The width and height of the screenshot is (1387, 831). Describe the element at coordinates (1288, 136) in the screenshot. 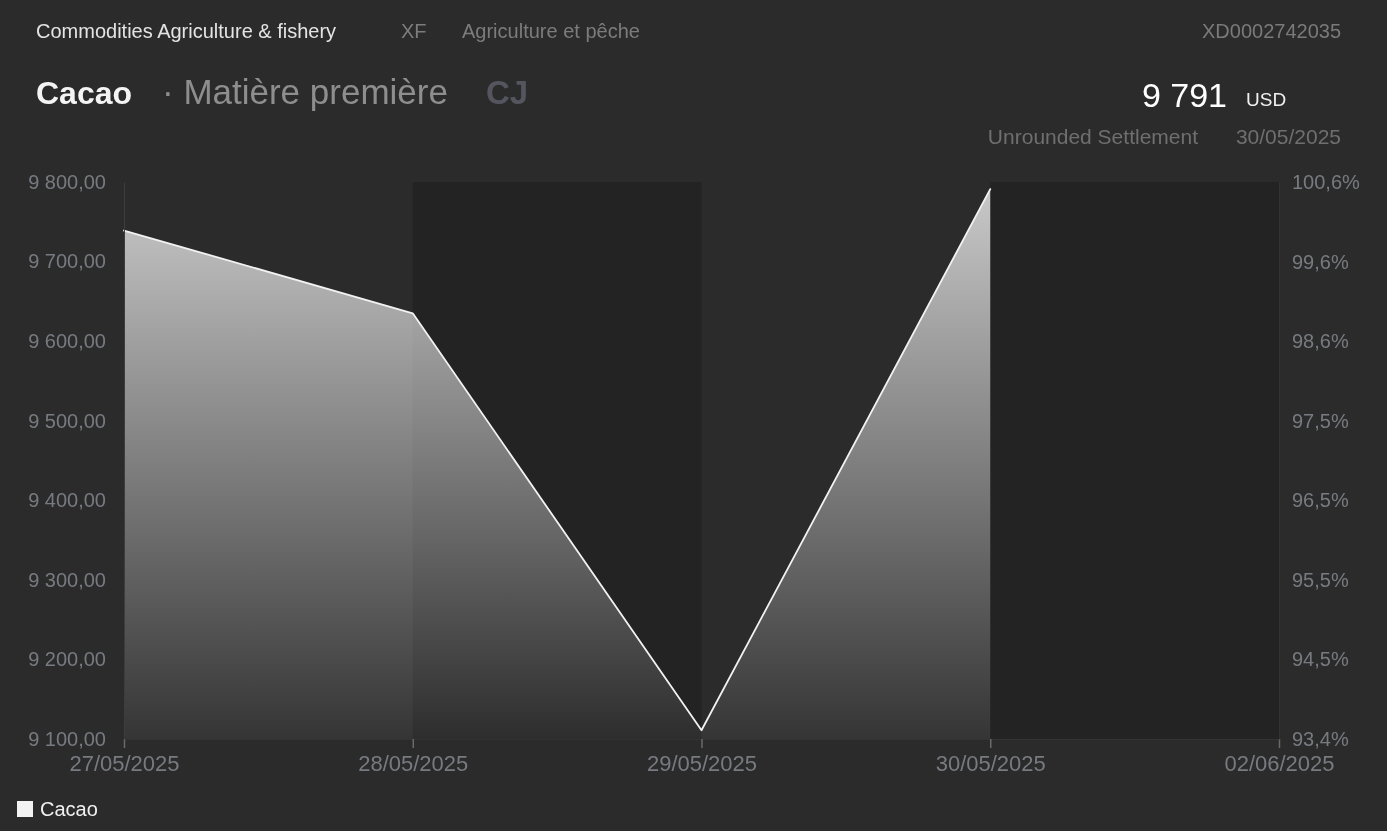

I see `text: 30/05/2025` at that location.